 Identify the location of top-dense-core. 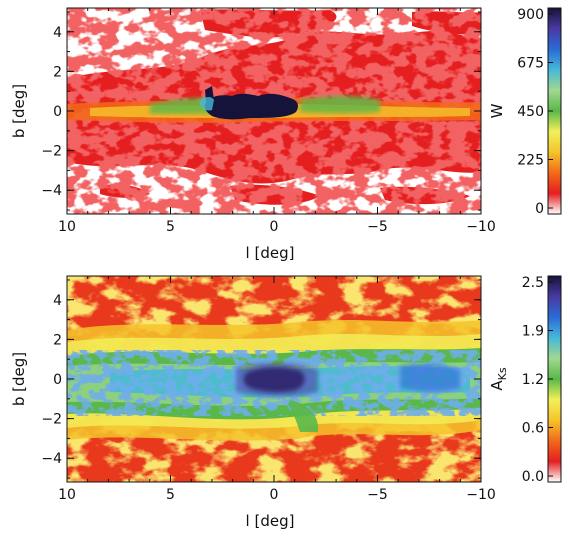
(251, 106).